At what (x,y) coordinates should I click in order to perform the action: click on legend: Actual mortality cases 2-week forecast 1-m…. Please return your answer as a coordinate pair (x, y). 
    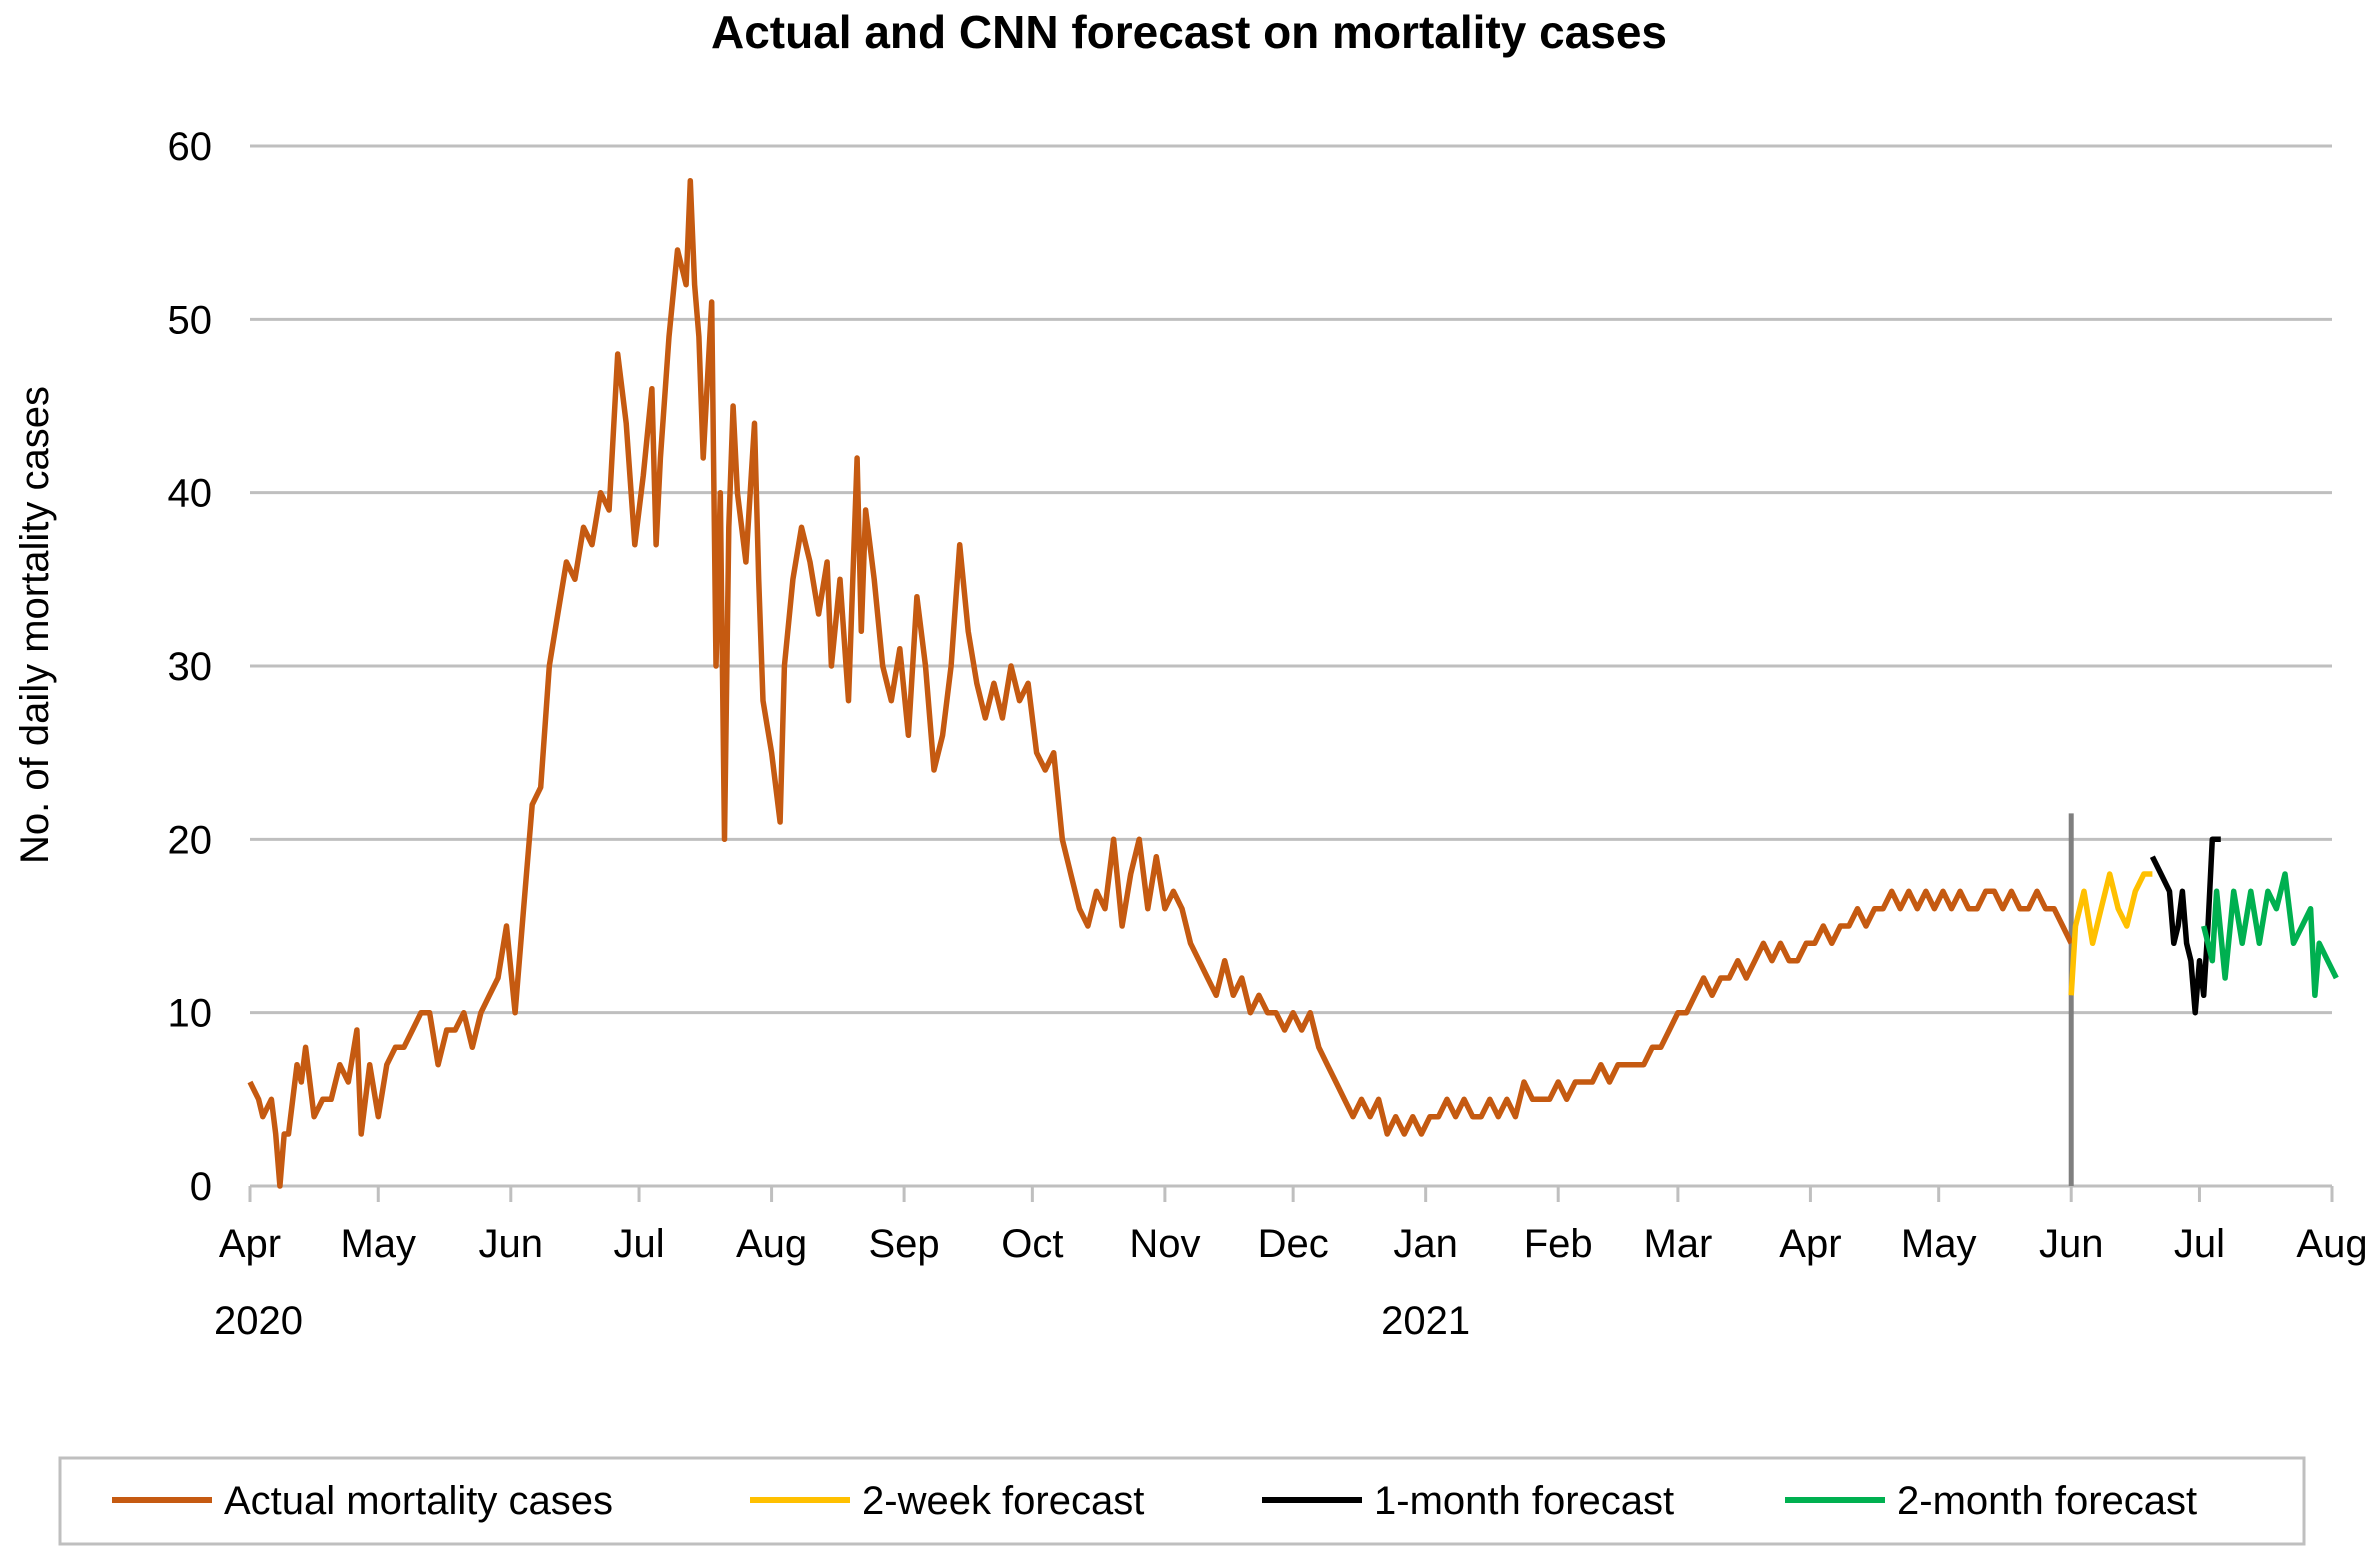
    Looking at the image, I should click on (1182, 1501).